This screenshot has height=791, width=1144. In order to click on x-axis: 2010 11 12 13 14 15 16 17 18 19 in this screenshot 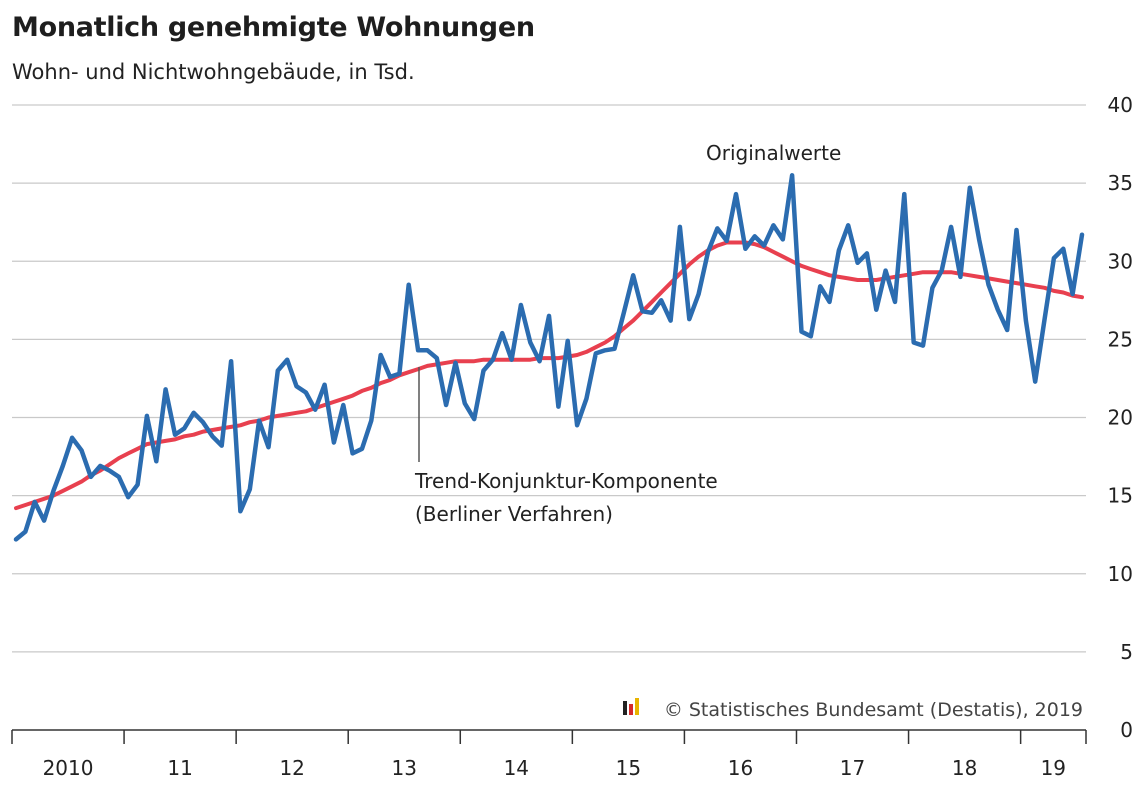, I will do `click(549, 754)`.